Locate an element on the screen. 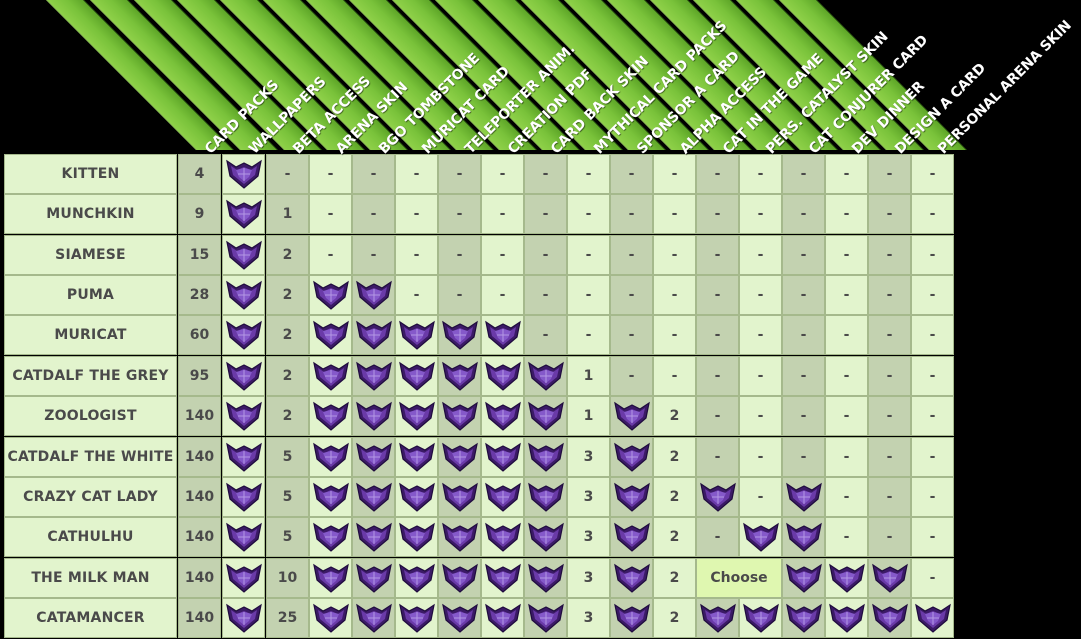 The height and width of the screenshot is (639, 1081). quantity-cell: 10 is located at coordinates (287, 578).